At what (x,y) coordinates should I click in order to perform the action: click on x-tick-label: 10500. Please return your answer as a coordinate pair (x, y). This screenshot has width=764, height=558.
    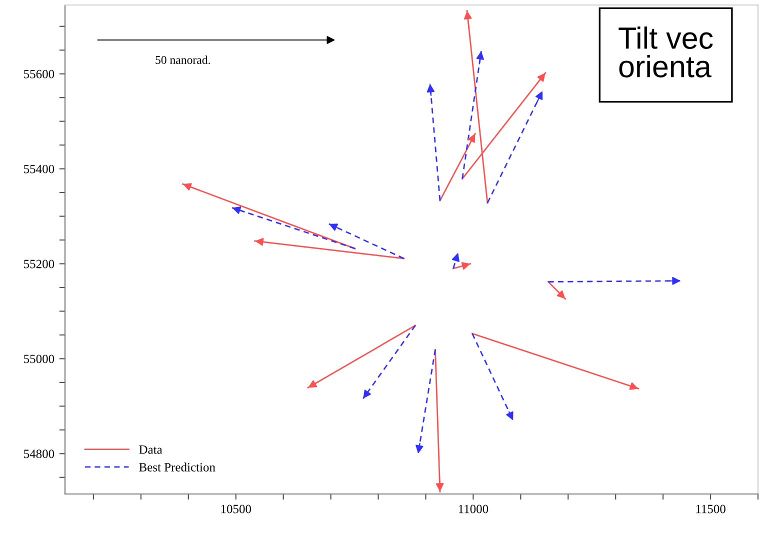
    Looking at the image, I should click on (236, 509).